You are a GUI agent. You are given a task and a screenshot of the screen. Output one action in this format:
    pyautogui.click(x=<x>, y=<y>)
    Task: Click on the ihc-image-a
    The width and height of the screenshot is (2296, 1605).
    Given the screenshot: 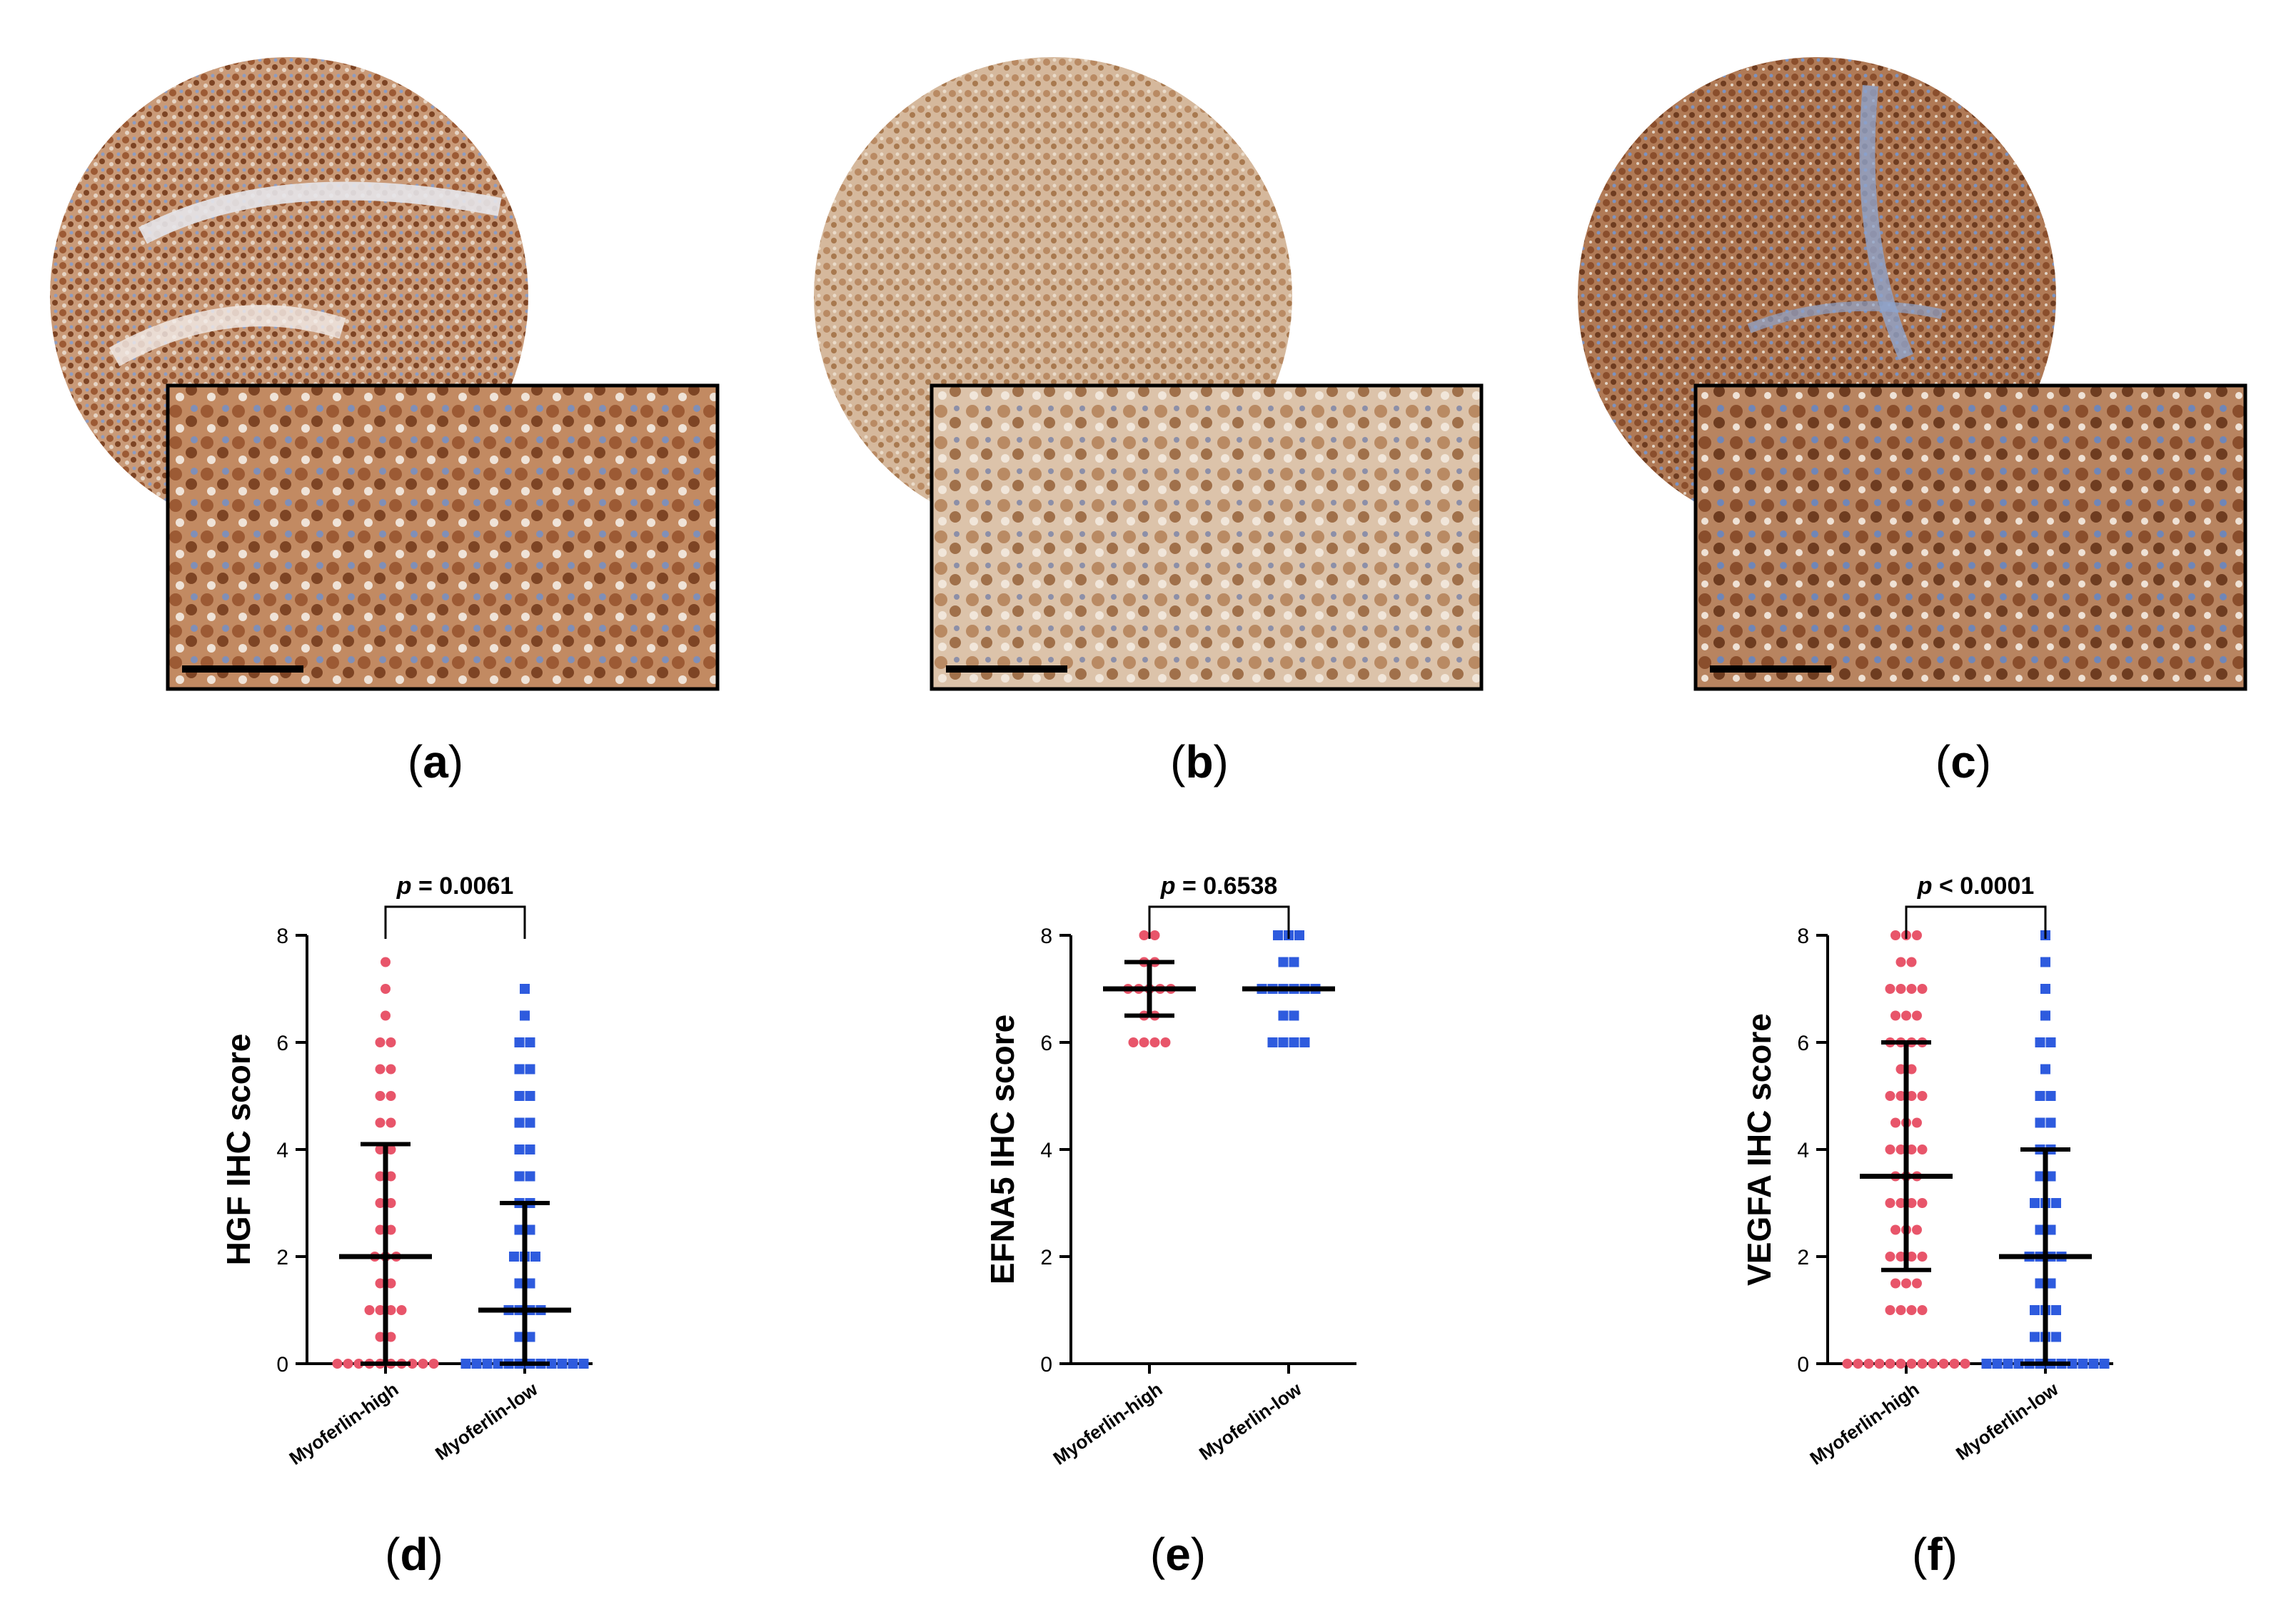 What is the action you would take?
    pyautogui.click(x=385, y=378)
    